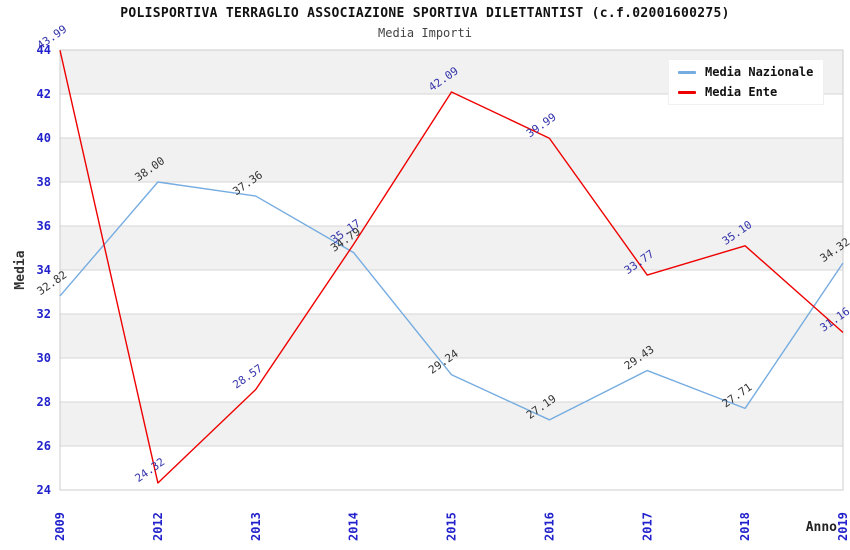 The width and height of the screenshot is (850, 550). What do you see at coordinates (425, 33) in the screenshot?
I see `chart-subtitle: Media Importi` at bounding box center [425, 33].